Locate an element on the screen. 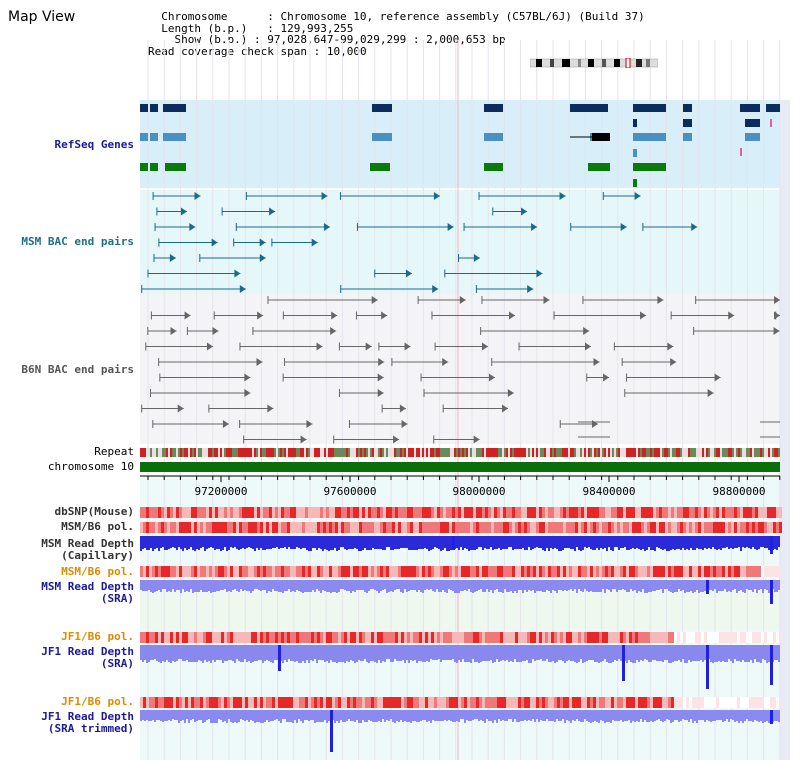  coverage-value: 10,000 is located at coordinates (346, 51).